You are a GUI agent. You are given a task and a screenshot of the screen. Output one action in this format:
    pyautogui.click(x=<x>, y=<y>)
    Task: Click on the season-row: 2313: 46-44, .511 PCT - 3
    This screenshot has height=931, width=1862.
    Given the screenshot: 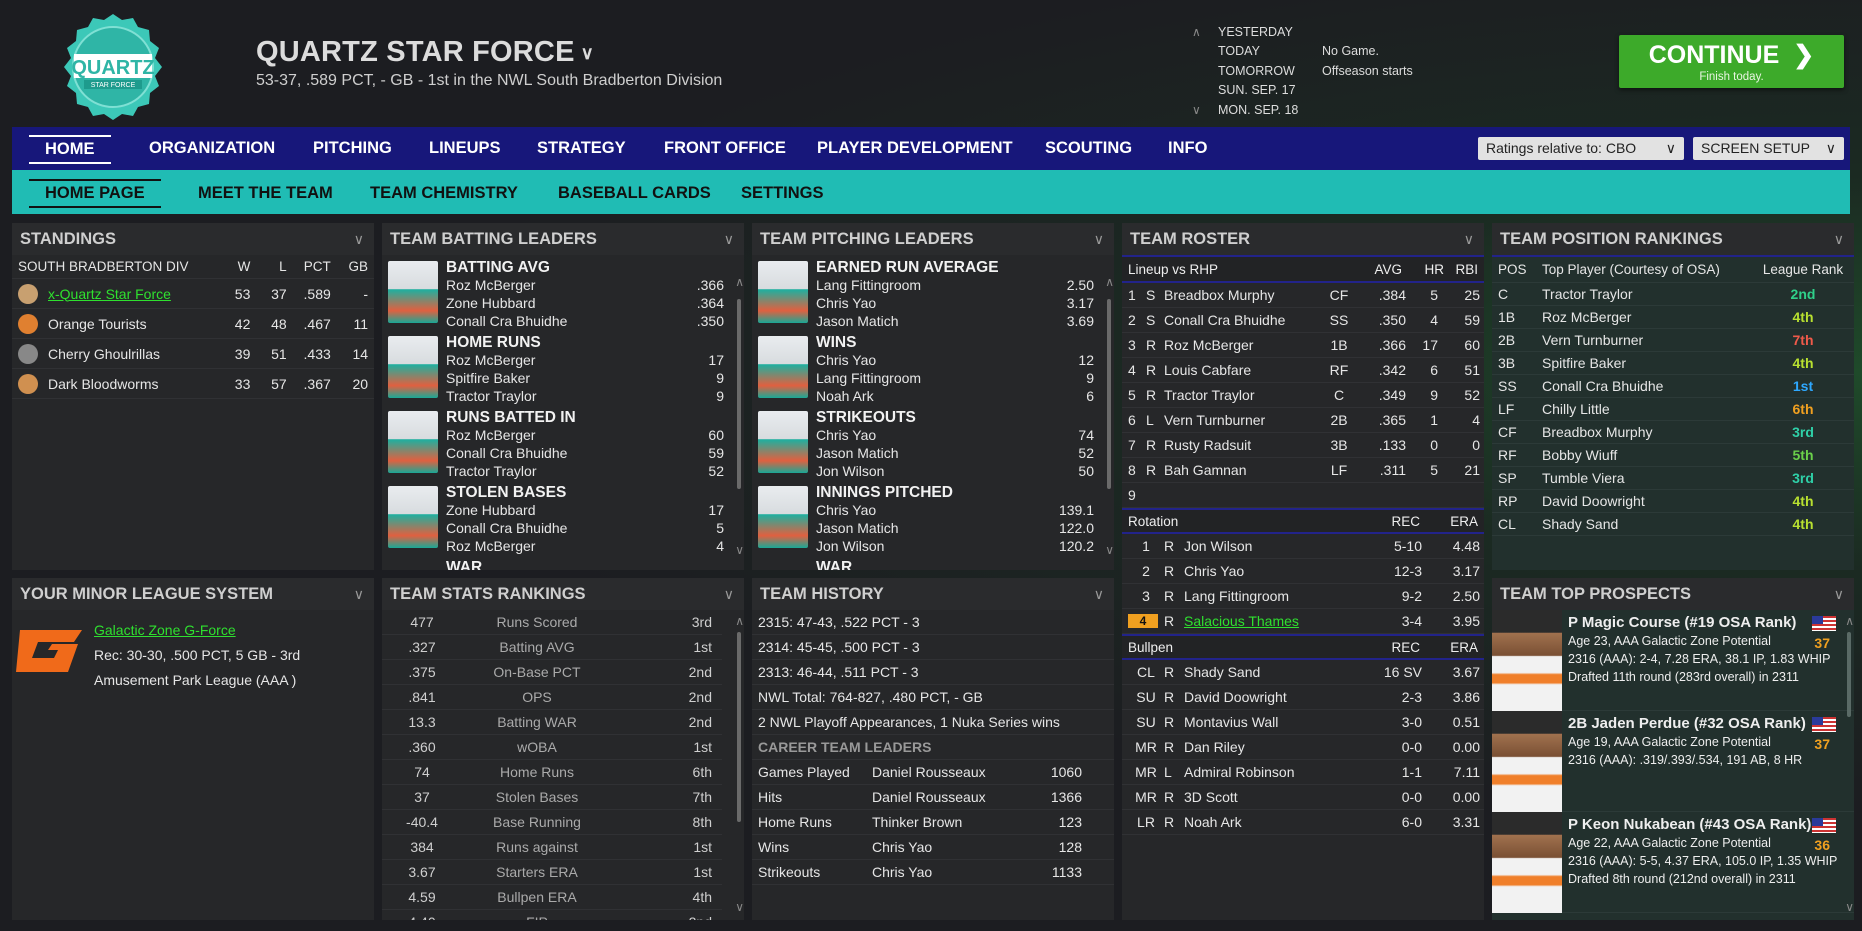 What is the action you would take?
    pyautogui.click(x=933, y=672)
    